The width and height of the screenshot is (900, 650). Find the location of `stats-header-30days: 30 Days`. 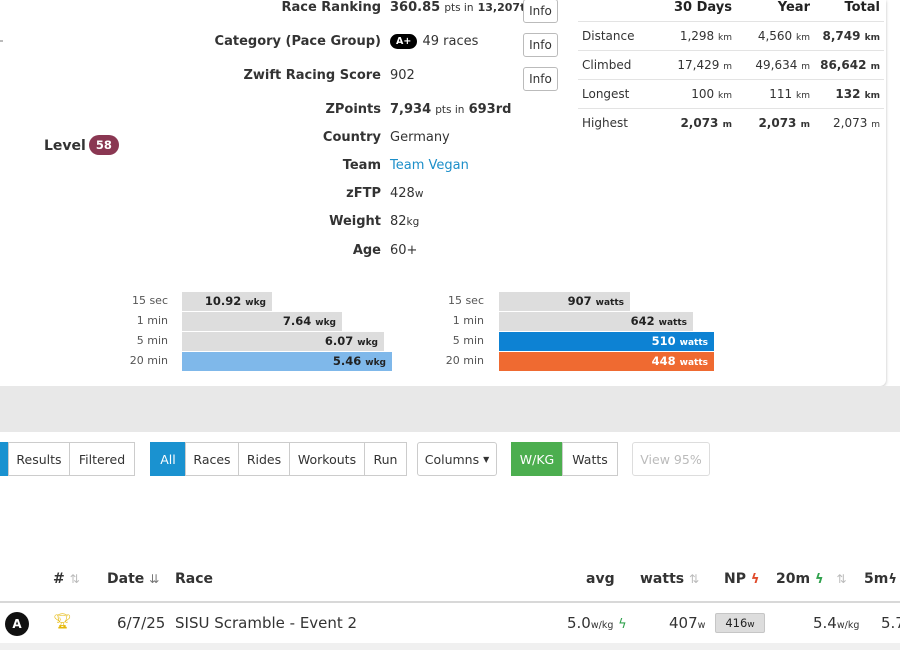

stats-header-30days: 30 Days is located at coordinates (703, 7).